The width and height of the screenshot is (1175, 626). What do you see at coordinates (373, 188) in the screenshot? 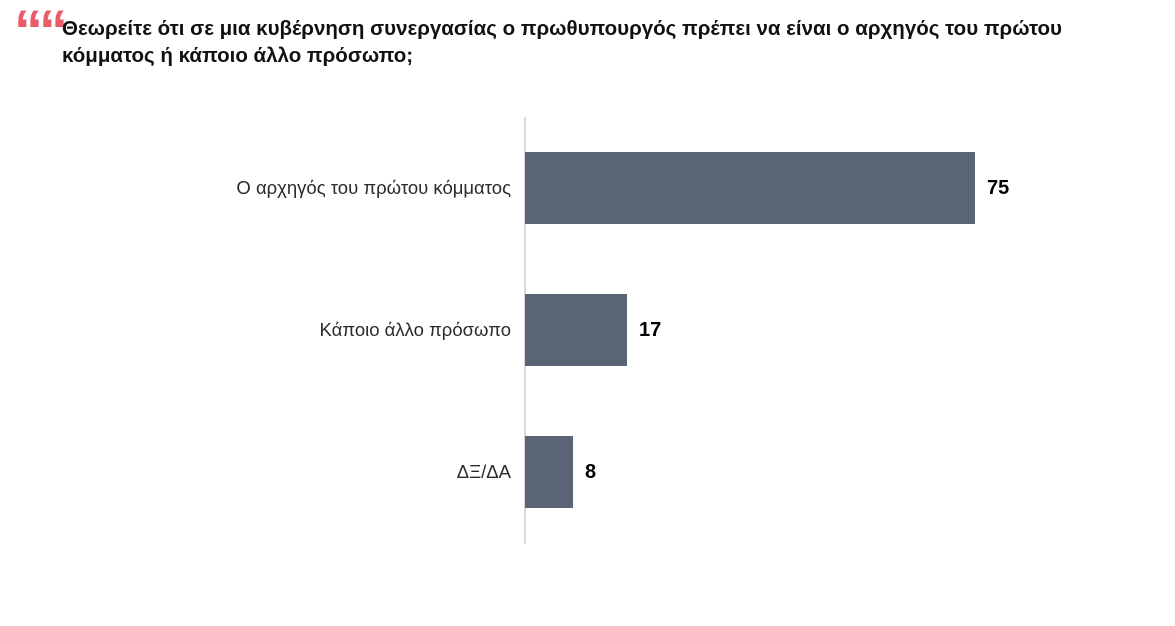
I see `bar-row-label: Ο αρχηγός του πρώτου κόμματος` at bounding box center [373, 188].